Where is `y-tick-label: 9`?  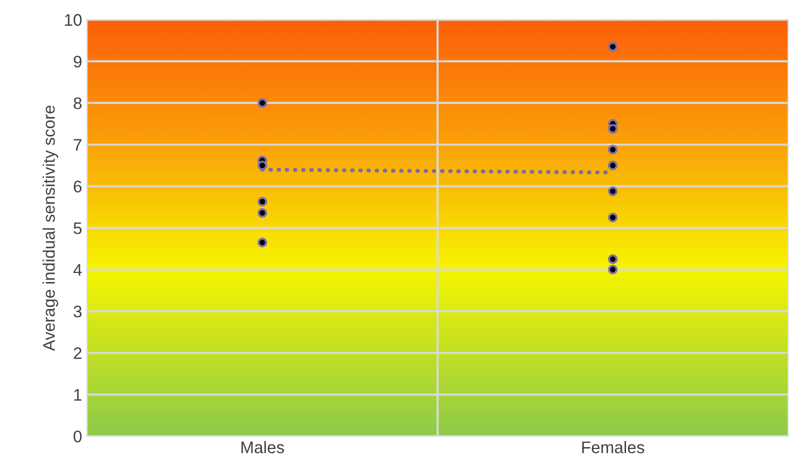 y-tick-label: 9 is located at coordinates (78, 62).